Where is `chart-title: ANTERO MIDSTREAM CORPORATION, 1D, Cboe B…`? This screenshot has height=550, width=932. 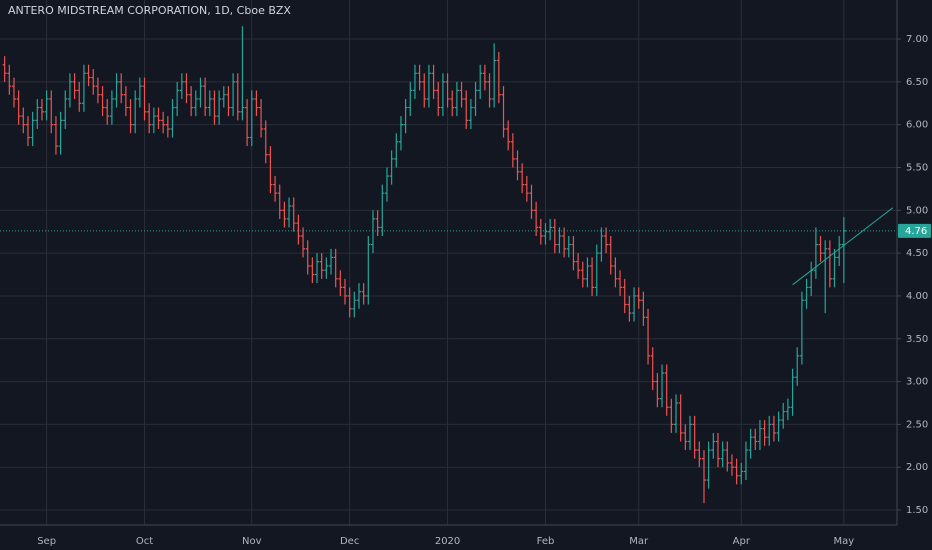
chart-title: ANTERO MIDSTREAM CORPORATION, 1D, Cboe B… is located at coordinates (149, 10).